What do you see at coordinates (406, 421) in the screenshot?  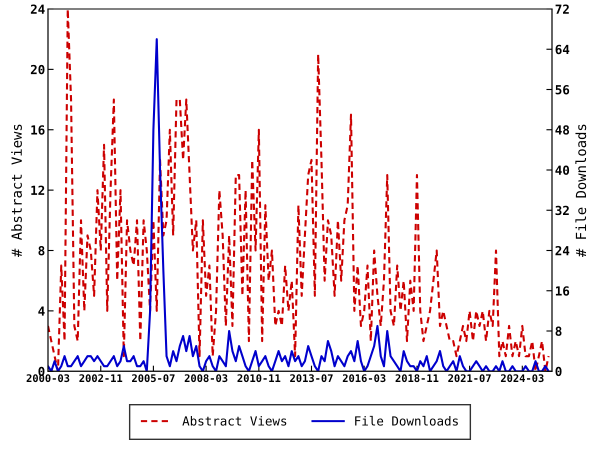 I see `legend-label: File Downloads` at bounding box center [406, 421].